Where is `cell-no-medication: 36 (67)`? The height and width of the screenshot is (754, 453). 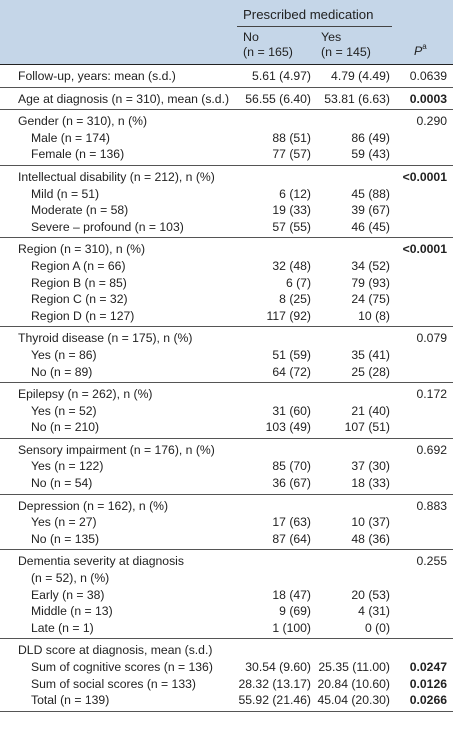
cell-no-medication: 36 (67) is located at coordinates (291, 483).